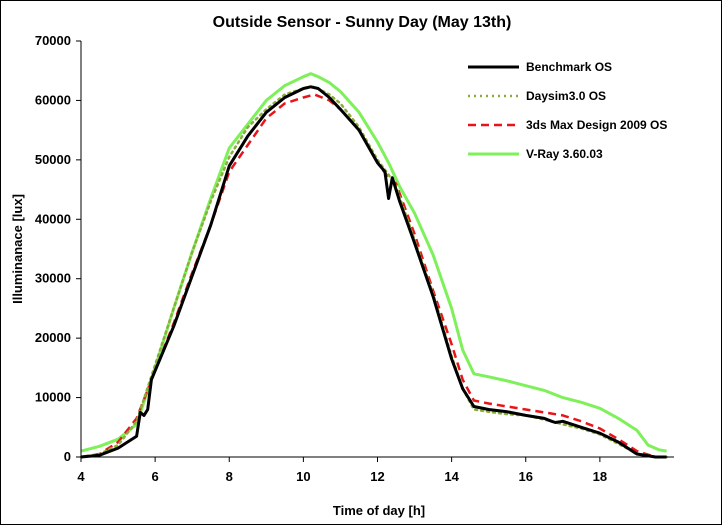 The height and width of the screenshot is (526, 722). I want to click on y-tick-label: 30000, so click(53, 278).